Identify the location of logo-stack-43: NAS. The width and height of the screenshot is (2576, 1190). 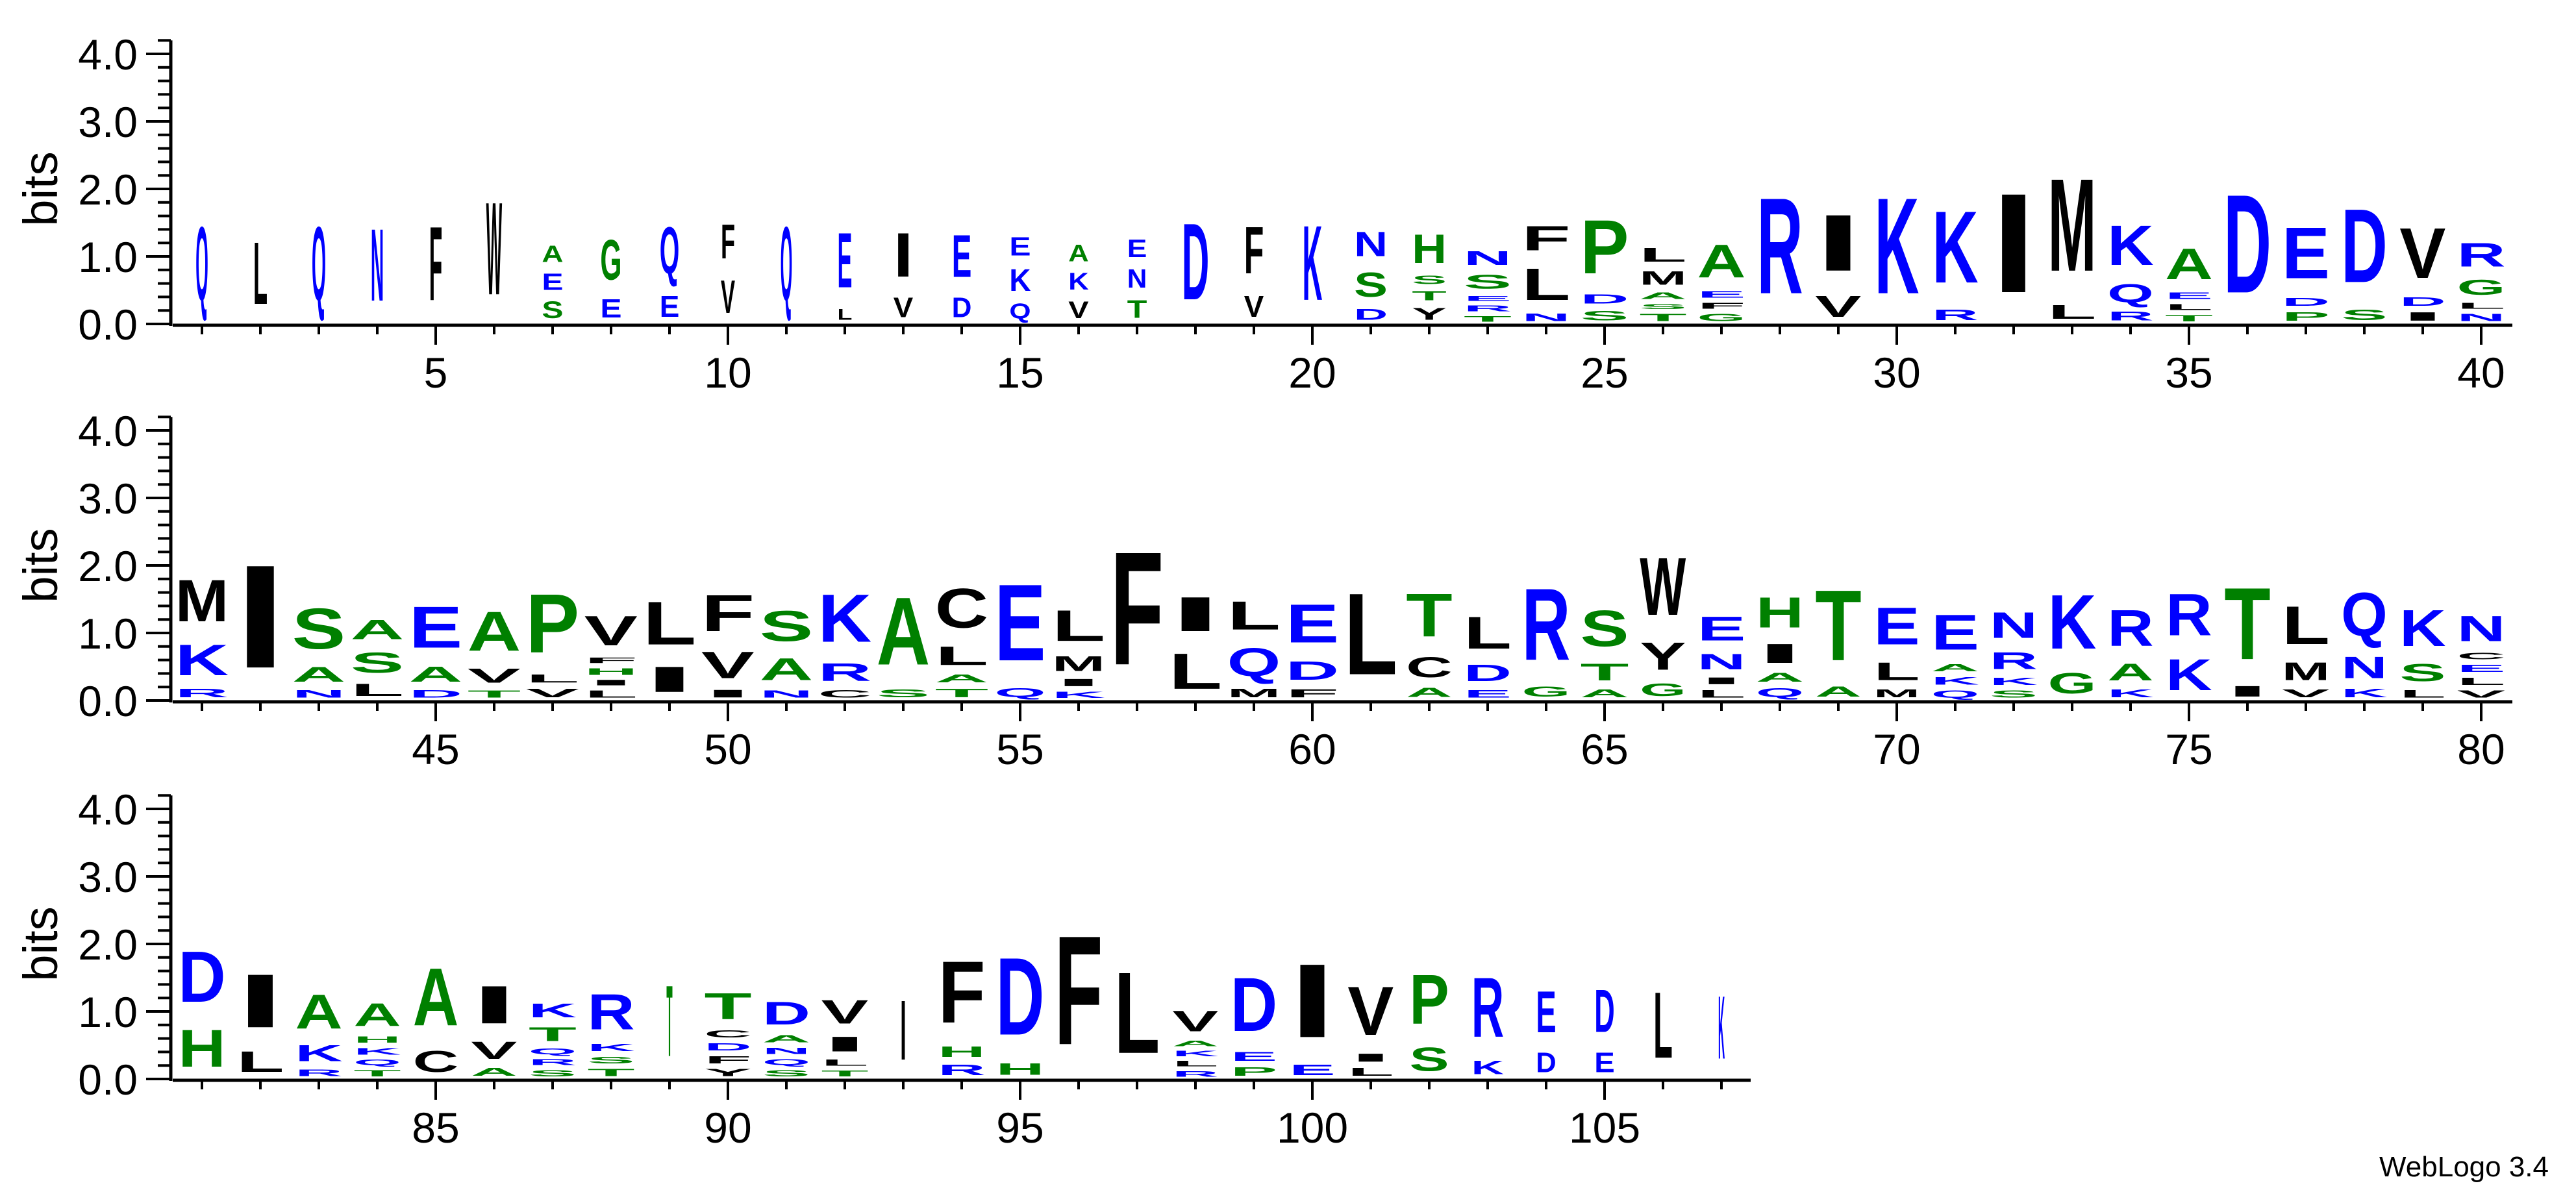
(318, 648).